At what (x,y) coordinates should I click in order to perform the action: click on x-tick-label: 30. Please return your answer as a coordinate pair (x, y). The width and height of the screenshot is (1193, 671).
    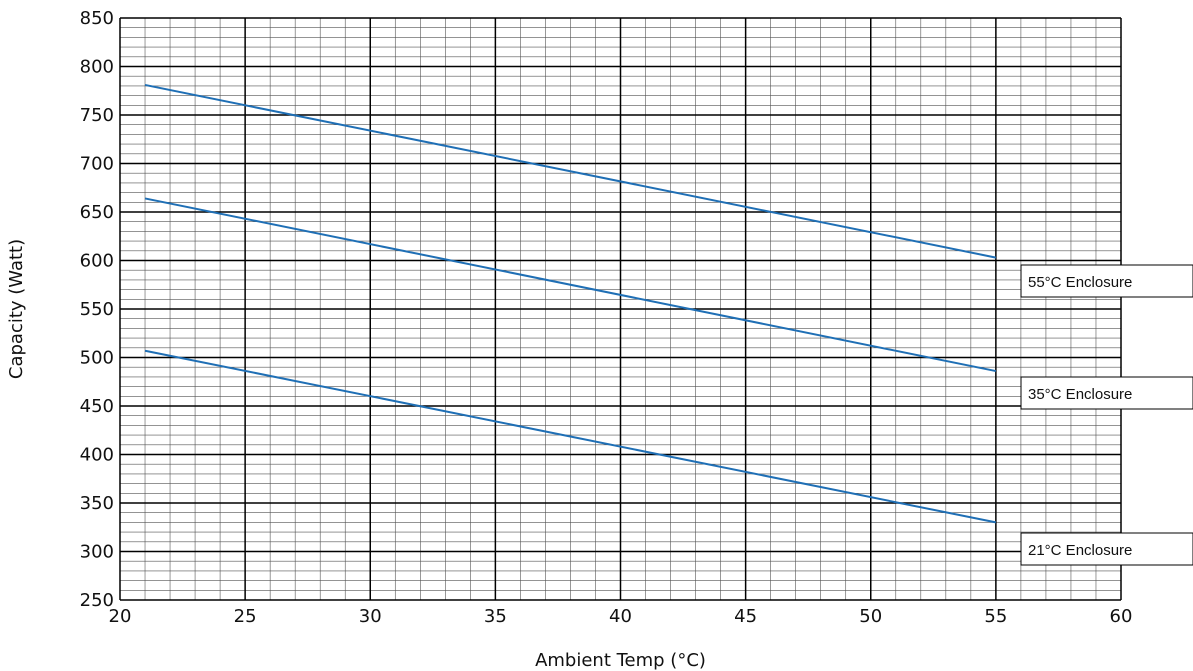
    Looking at the image, I should click on (370, 616).